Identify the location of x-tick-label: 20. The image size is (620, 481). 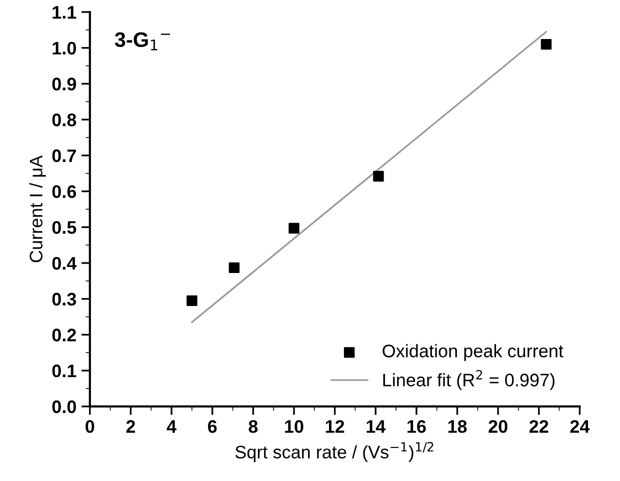
(498, 426).